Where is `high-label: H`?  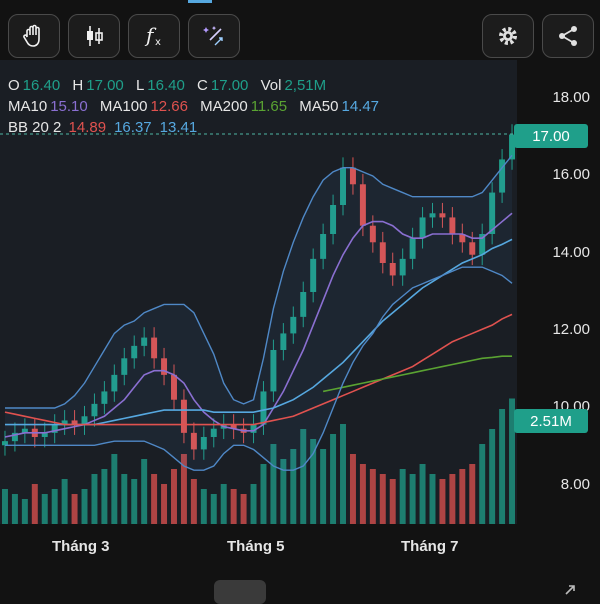
high-label: H is located at coordinates (78, 85).